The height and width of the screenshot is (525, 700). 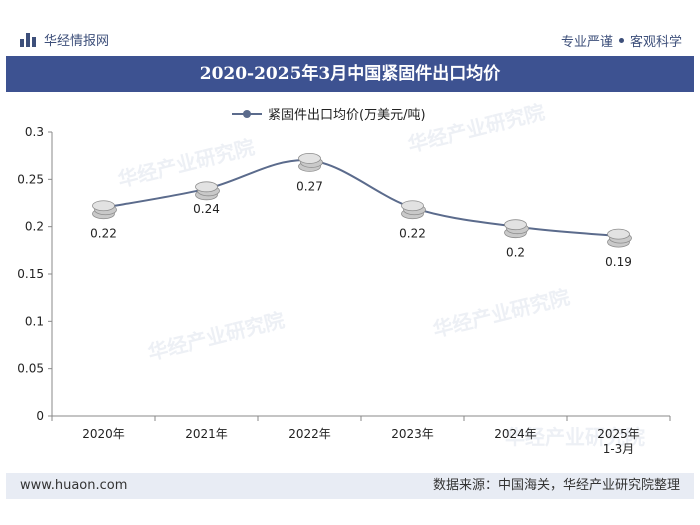 What do you see at coordinates (655, 42) in the screenshot?
I see `tagline-right: 客观科学` at bounding box center [655, 42].